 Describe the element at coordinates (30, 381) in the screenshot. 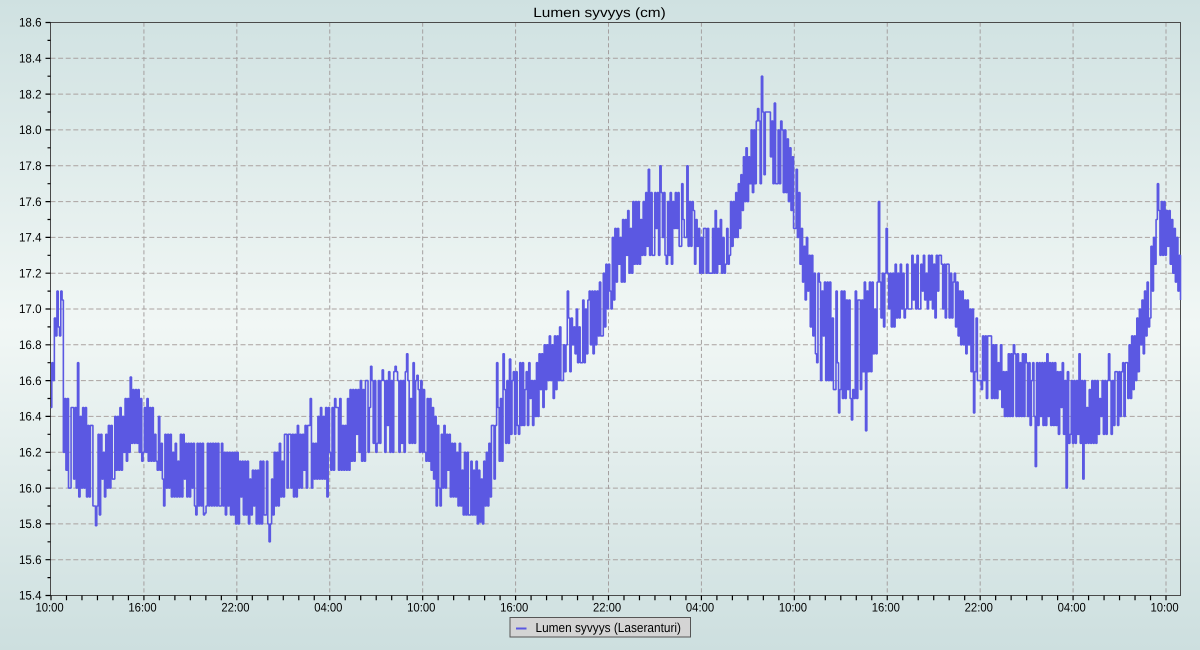

I see `svg-text: 16.6` at that location.